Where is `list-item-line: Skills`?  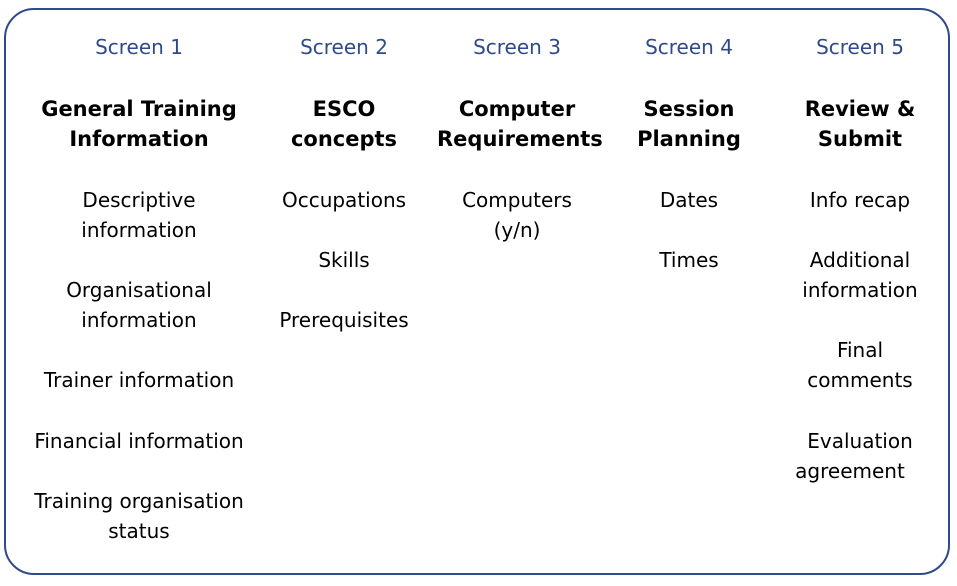
list-item-line: Skills is located at coordinates (344, 260).